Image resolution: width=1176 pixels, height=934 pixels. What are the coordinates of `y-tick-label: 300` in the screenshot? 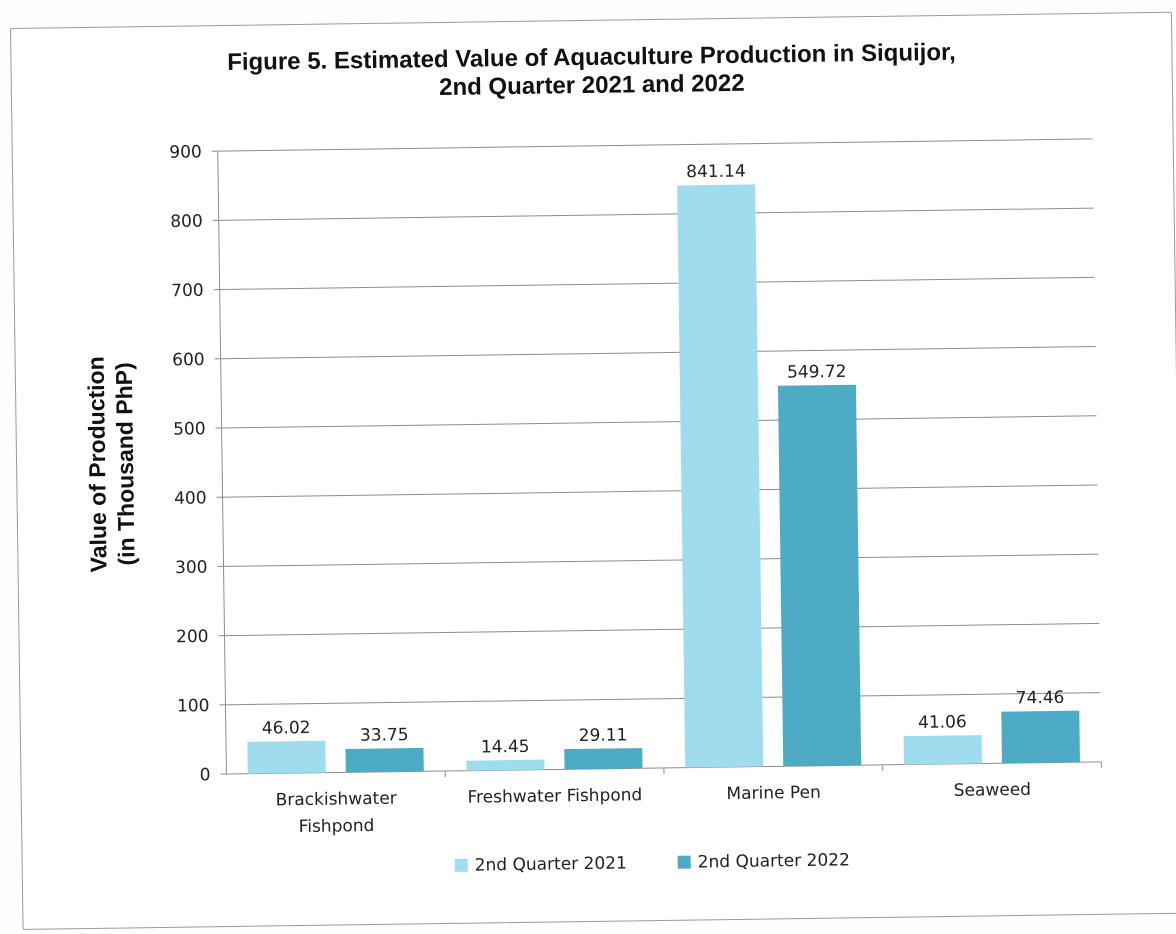 It's located at (191, 568).